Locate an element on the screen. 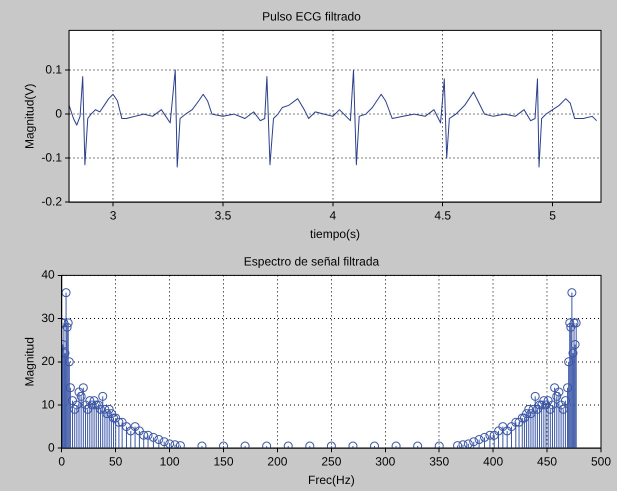  y-tick-label: 0.1 is located at coordinates (53, 69).